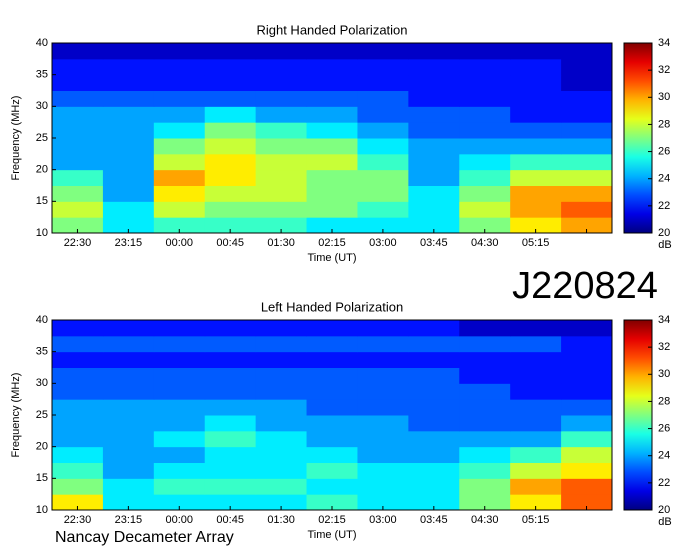 The height and width of the screenshot is (552, 680). What do you see at coordinates (42, 447) in the screenshot?
I see `y-tick-label: 20` at bounding box center [42, 447].